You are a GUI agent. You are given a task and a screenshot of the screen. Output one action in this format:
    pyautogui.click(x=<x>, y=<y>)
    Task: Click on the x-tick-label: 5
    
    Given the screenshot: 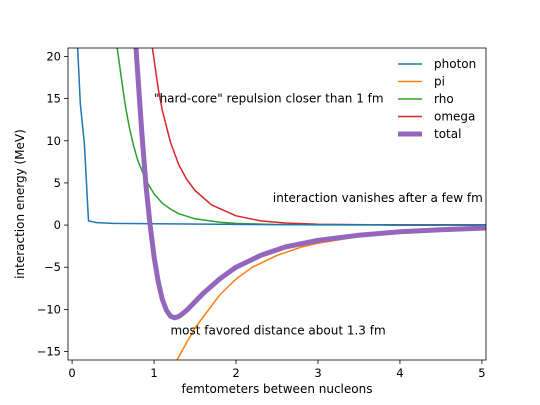 What is the action you would take?
    pyautogui.click(x=481, y=373)
    